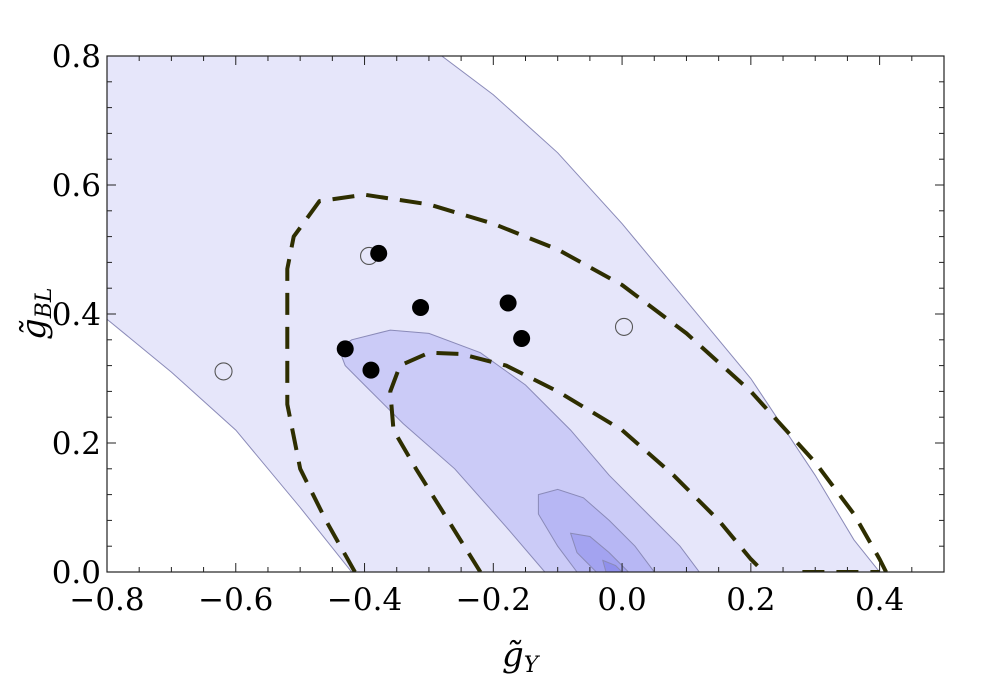  What do you see at coordinates (76, 573) in the screenshot?
I see `y-tick-label: 0.0` at bounding box center [76, 573].